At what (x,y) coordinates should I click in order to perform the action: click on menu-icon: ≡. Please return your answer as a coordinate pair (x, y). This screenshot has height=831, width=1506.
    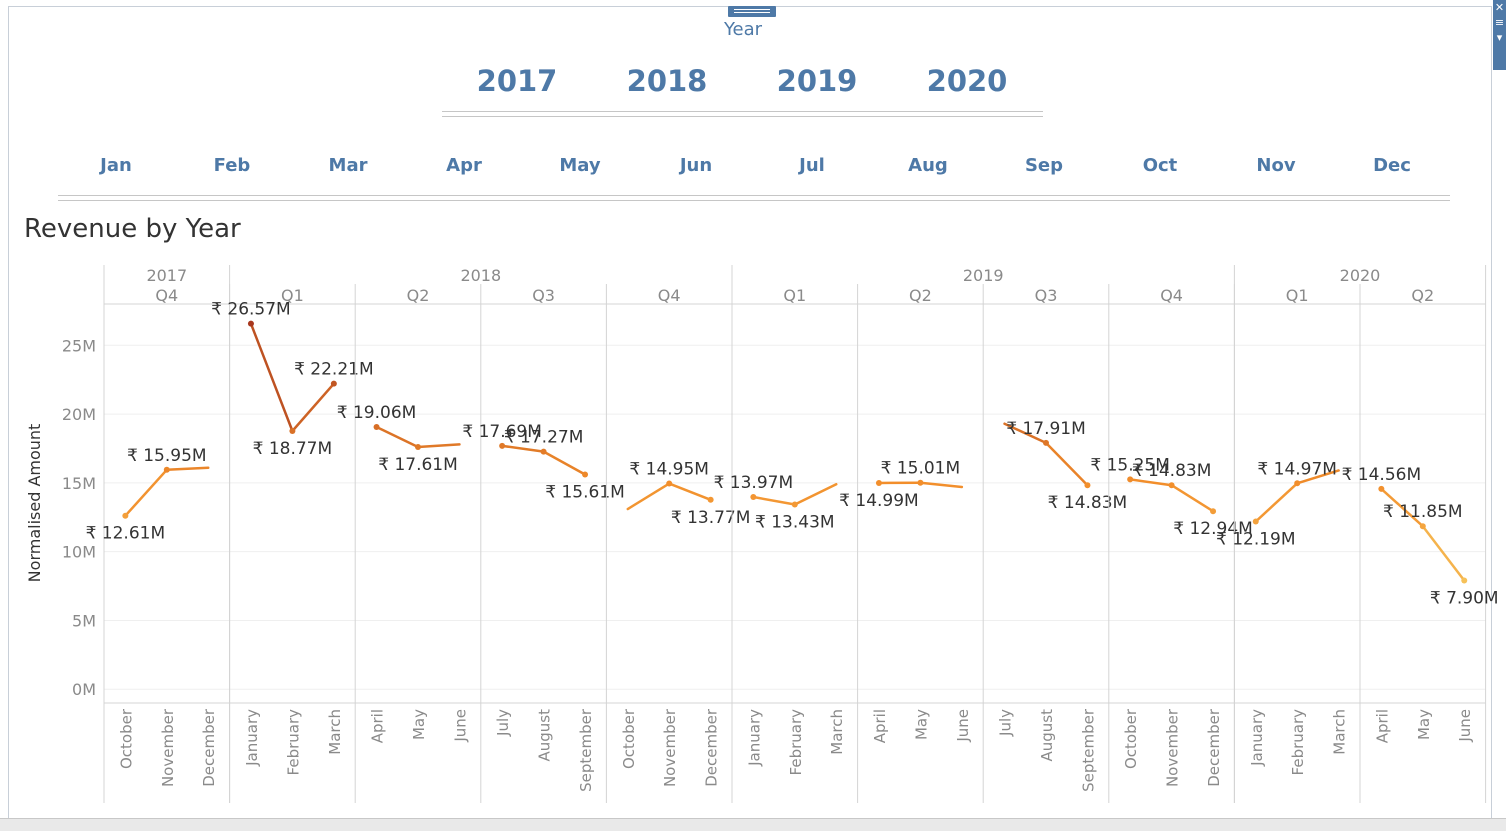
    Looking at the image, I should click on (1499, 22).